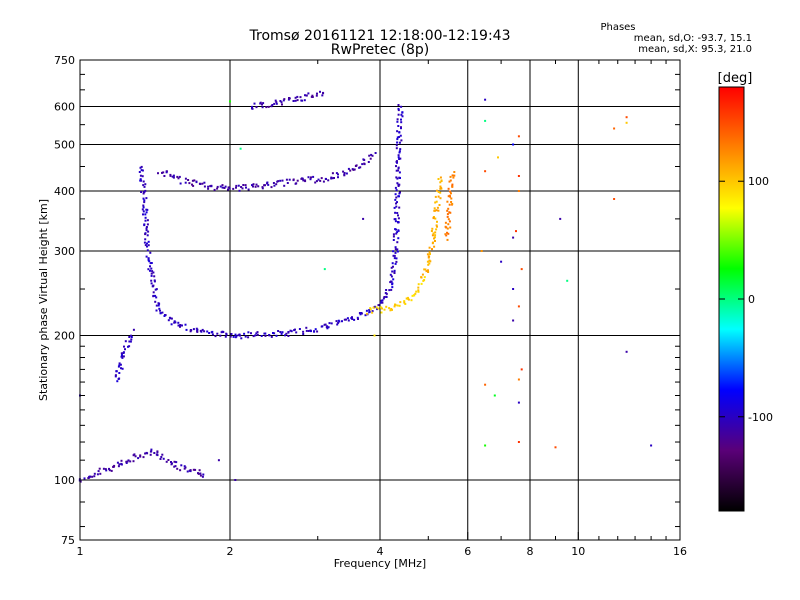 The width and height of the screenshot is (800, 600). Describe the element at coordinates (380, 36) in the screenshot. I see `chart-title: Tromsø 20161121 12:18:00-12:19:43` at that location.